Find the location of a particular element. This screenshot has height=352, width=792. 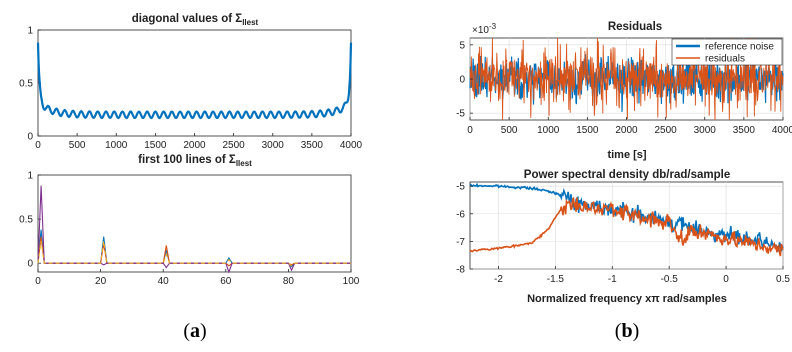

legend: reference noise residuals is located at coordinates (727, 52).